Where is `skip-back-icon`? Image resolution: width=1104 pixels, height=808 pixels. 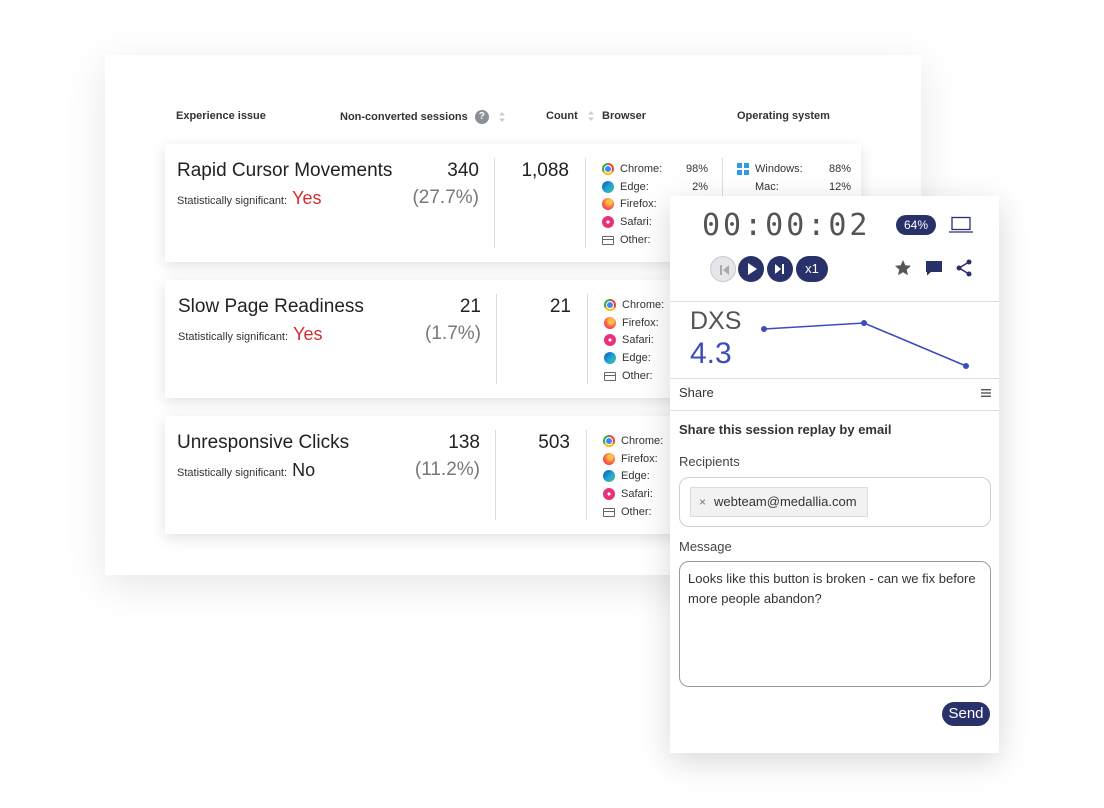 skip-back-icon is located at coordinates (724, 270).